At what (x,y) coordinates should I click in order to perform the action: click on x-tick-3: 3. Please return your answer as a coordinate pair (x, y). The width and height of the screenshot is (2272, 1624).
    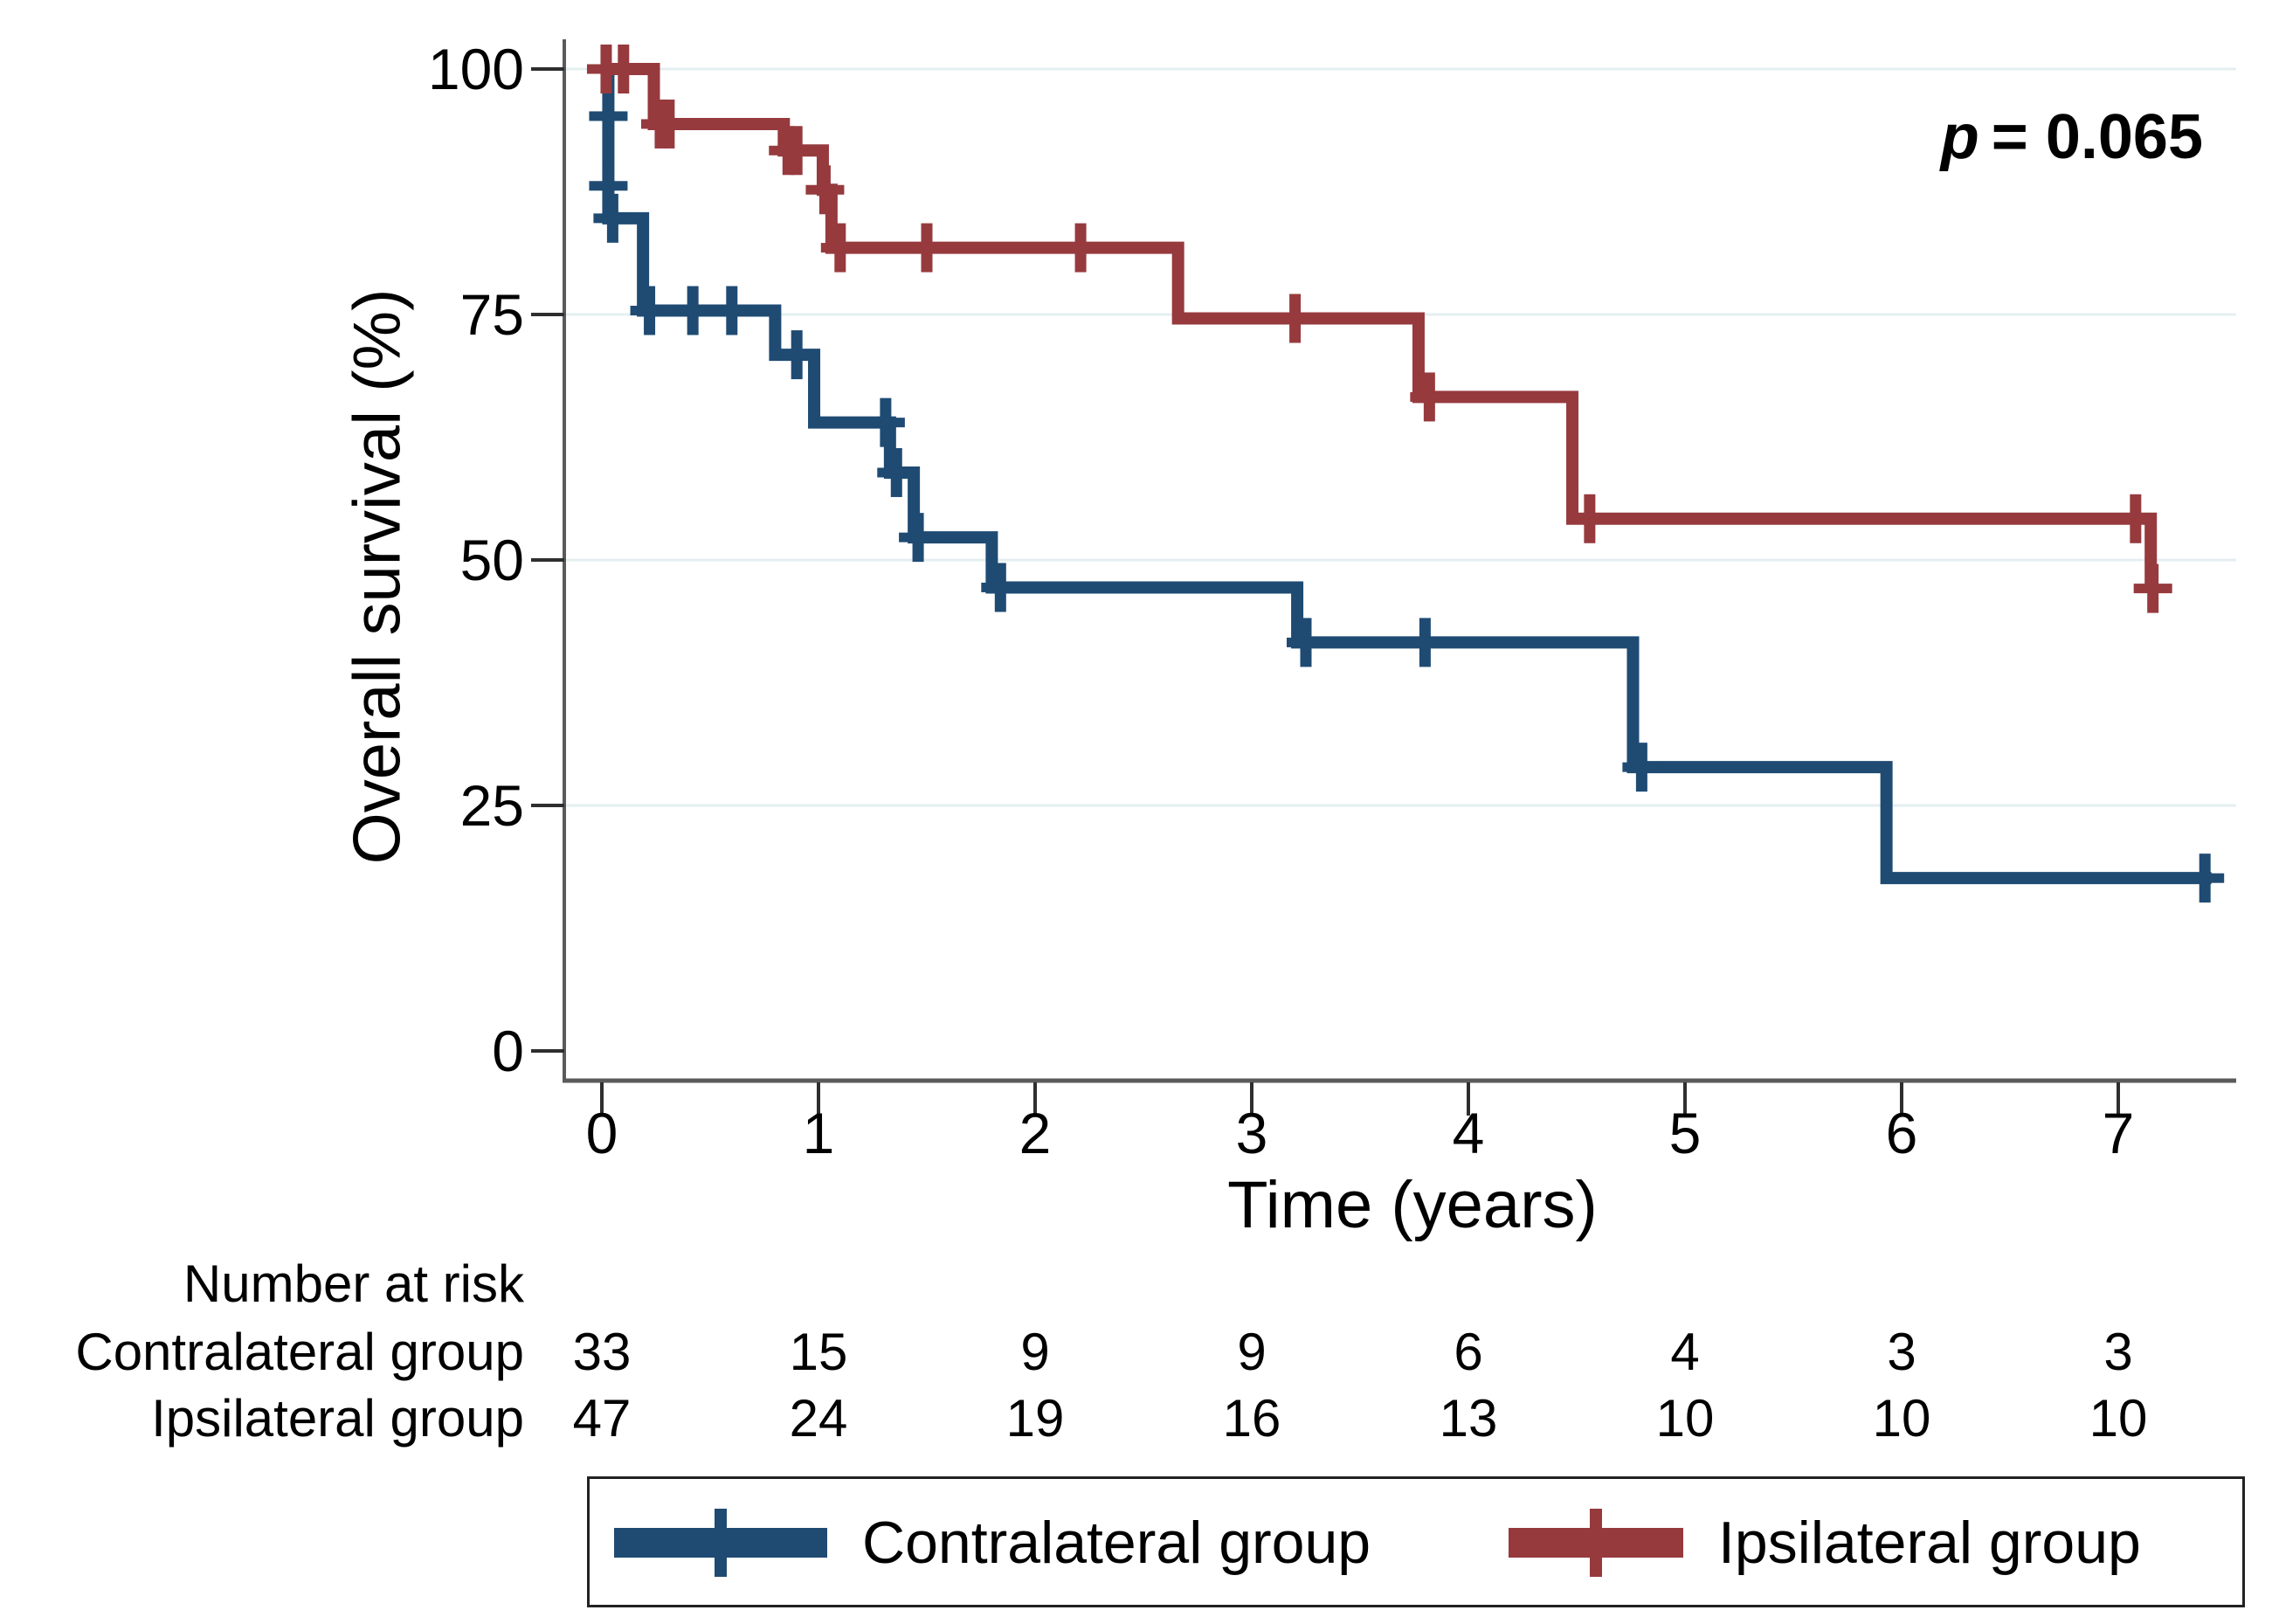
    Looking at the image, I should click on (1251, 1133).